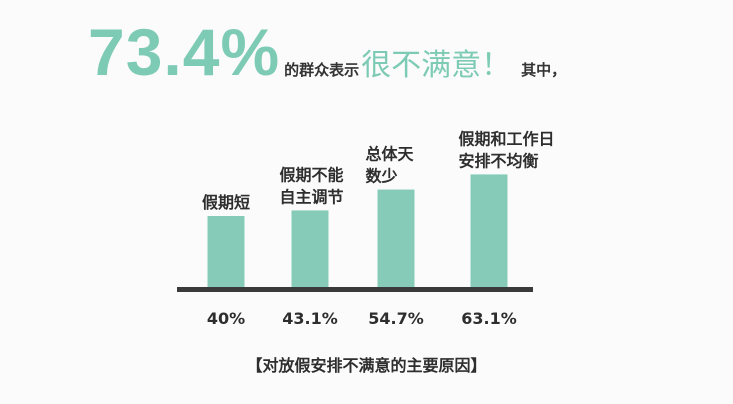 This screenshot has width=733, height=404. Describe the element at coordinates (312, 174) in the screenshot. I see `category-label: 假期不能` at that location.